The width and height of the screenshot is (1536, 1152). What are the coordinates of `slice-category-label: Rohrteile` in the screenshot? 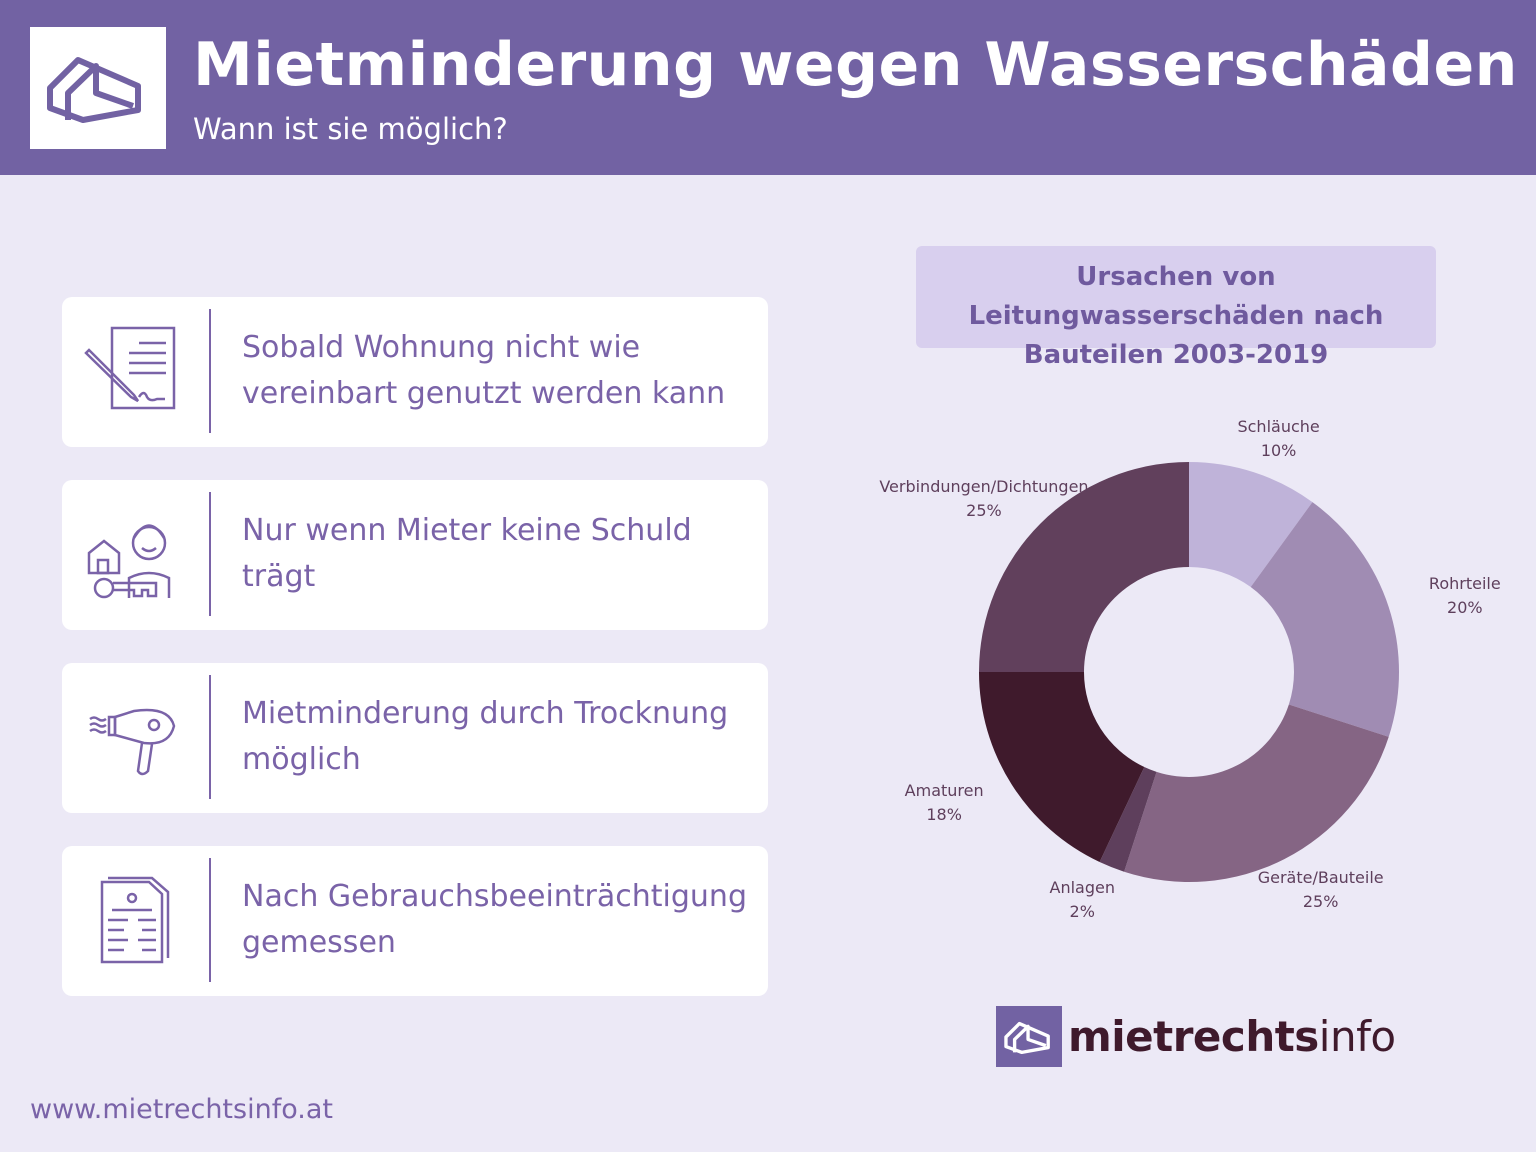 It's located at (1464, 584).